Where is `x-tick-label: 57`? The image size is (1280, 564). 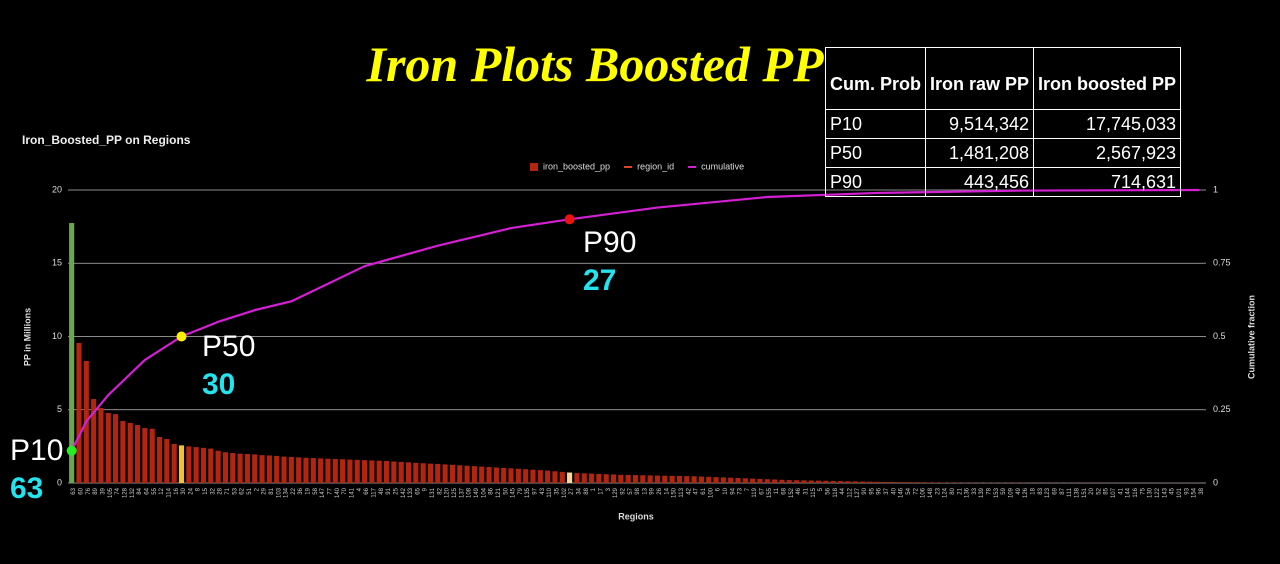 x-tick-label: 57 is located at coordinates (631, 490).